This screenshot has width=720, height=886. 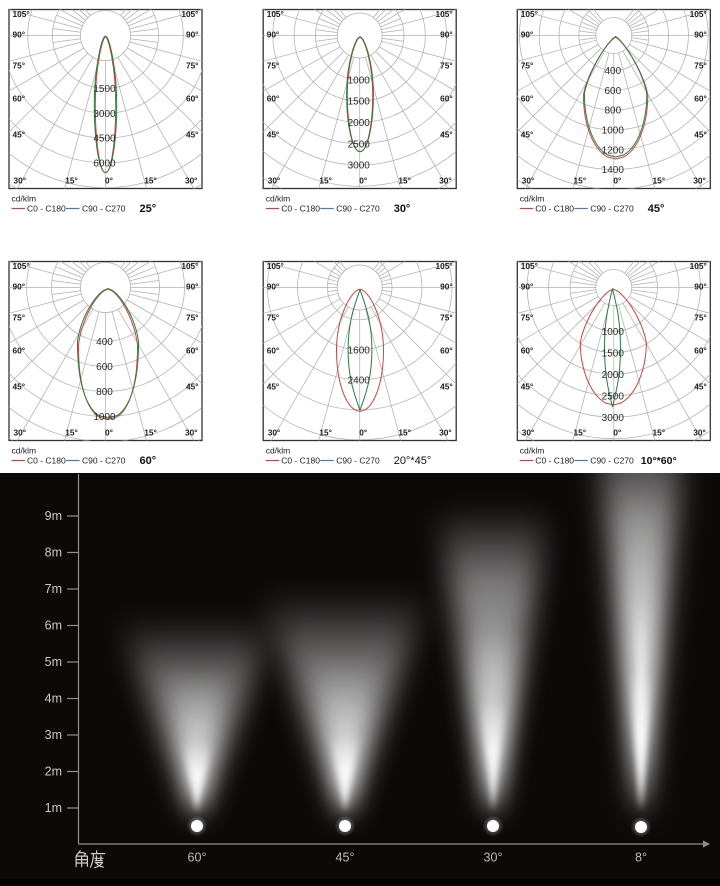 What do you see at coordinates (104, 164) in the screenshot?
I see `svg-text: 6000` at bounding box center [104, 164].